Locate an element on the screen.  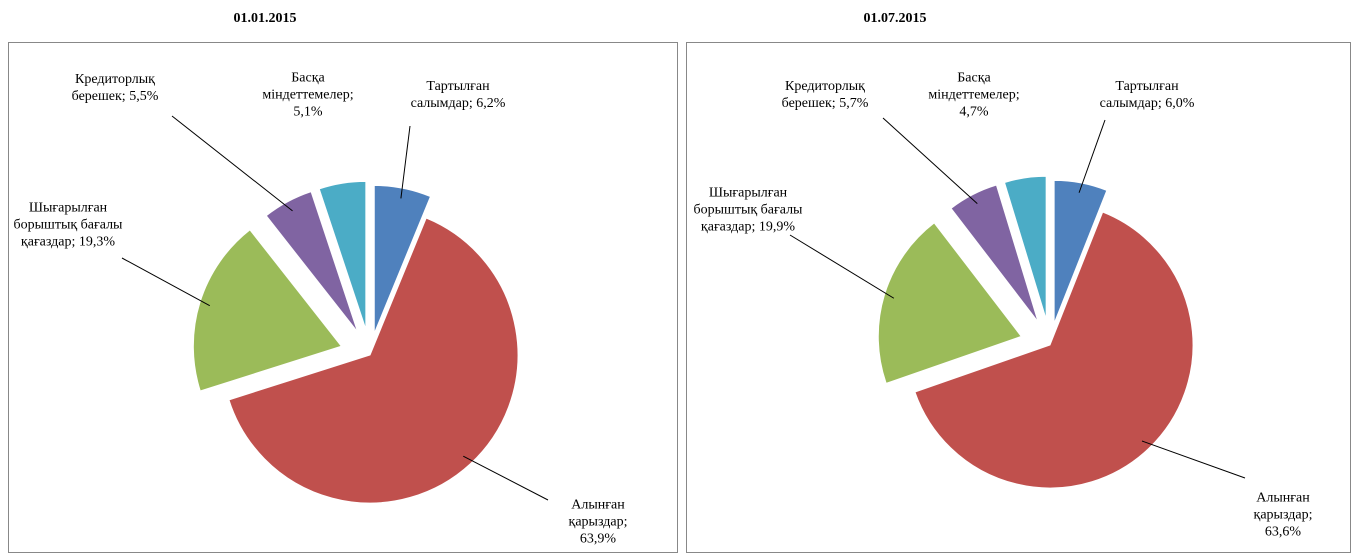
data-label: Кредиторлық берешек; 5,5% is located at coordinates (115, 88).